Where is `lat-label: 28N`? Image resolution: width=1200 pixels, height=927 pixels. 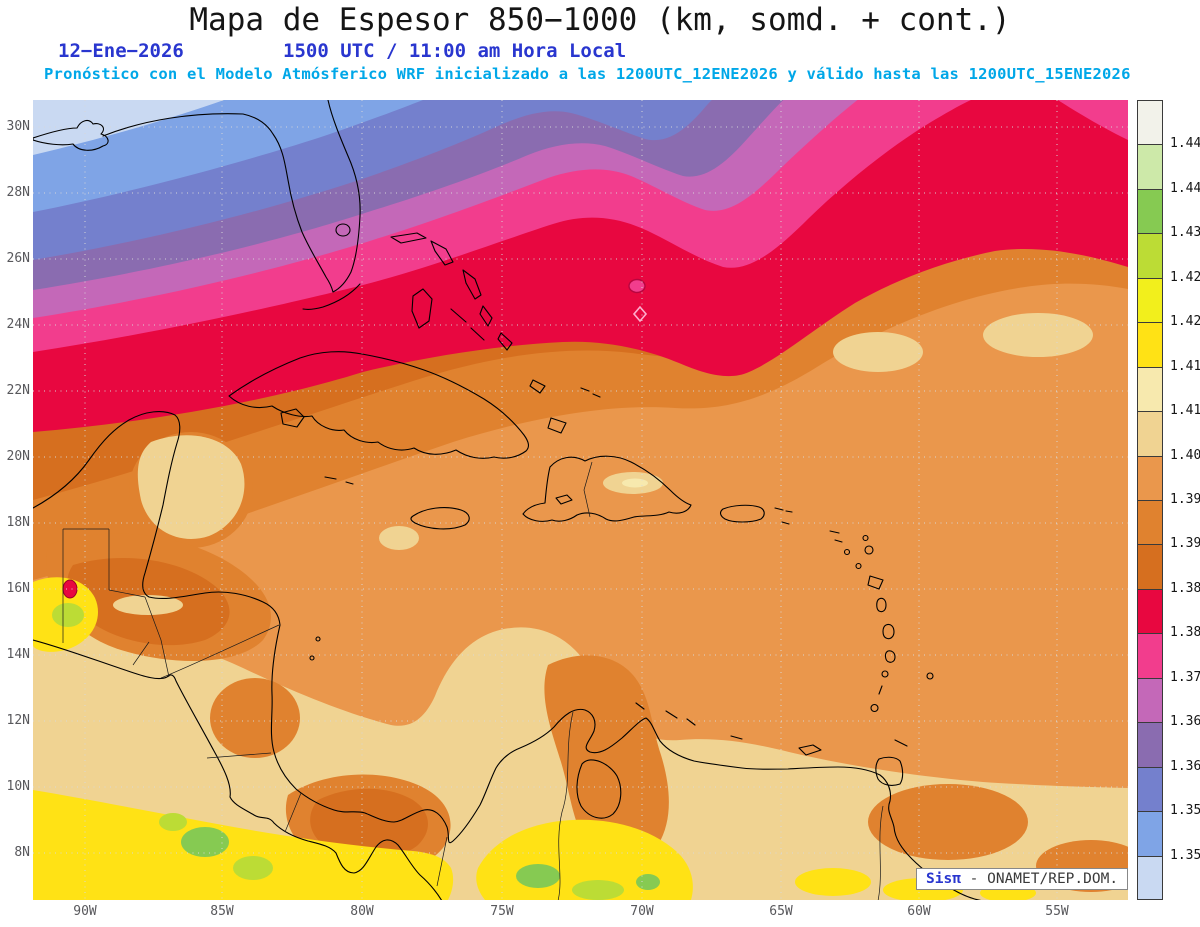
lat-label: 28N is located at coordinates (18, 192).